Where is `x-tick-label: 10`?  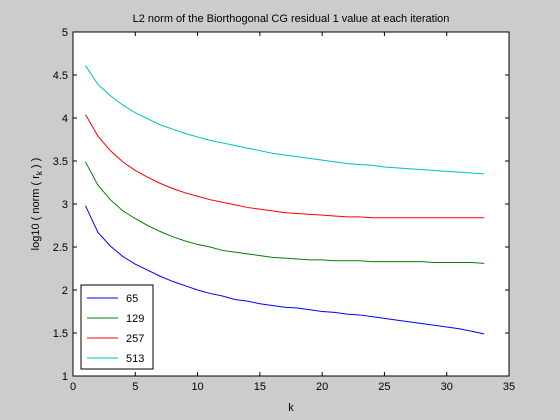
x-tick-label: 10 is located at coordinates (197, 387).